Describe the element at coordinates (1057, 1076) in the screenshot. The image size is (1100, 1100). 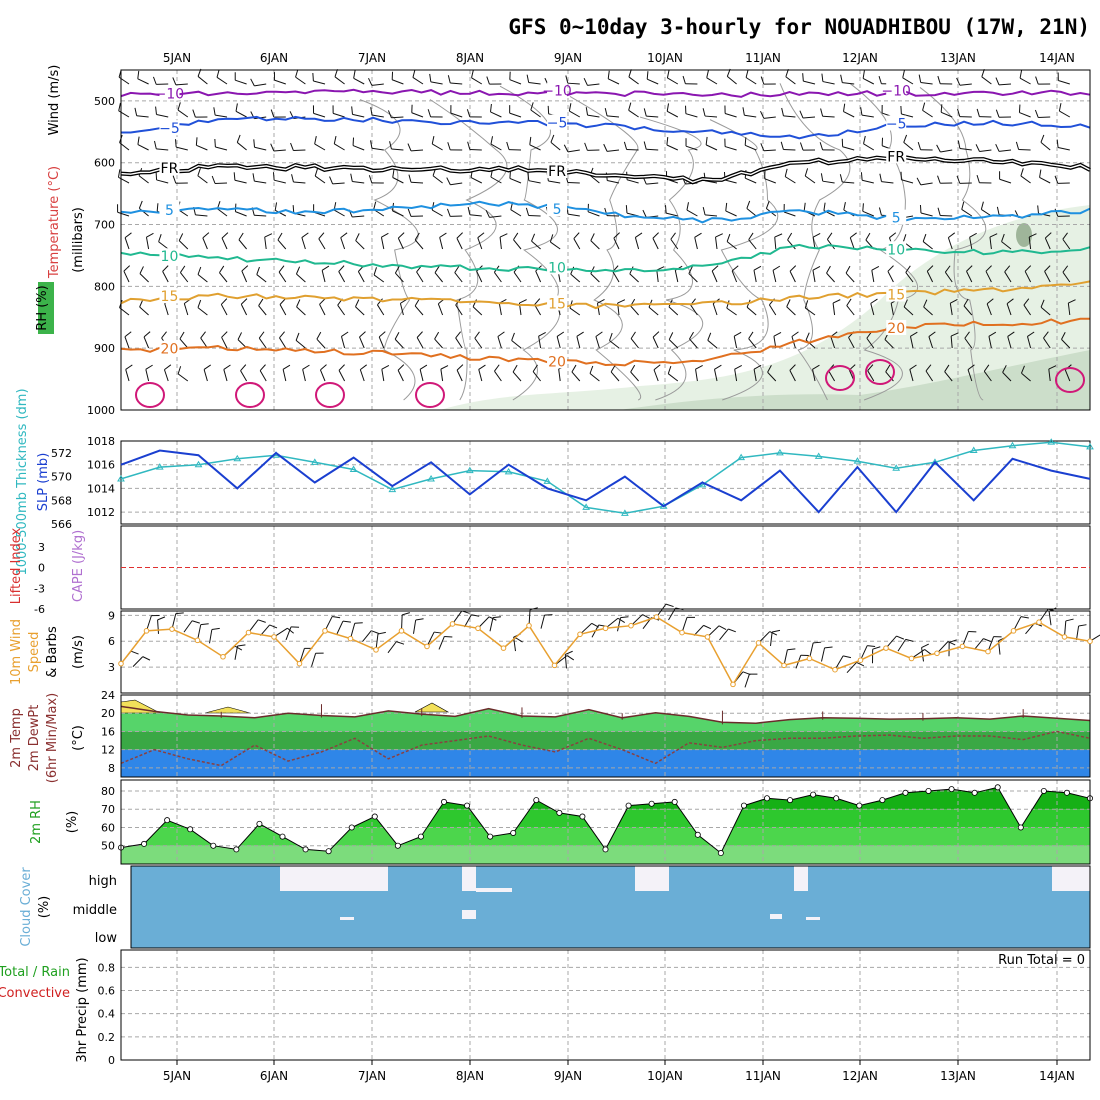
I see `day-label-bottom: 14JAN` at that location.